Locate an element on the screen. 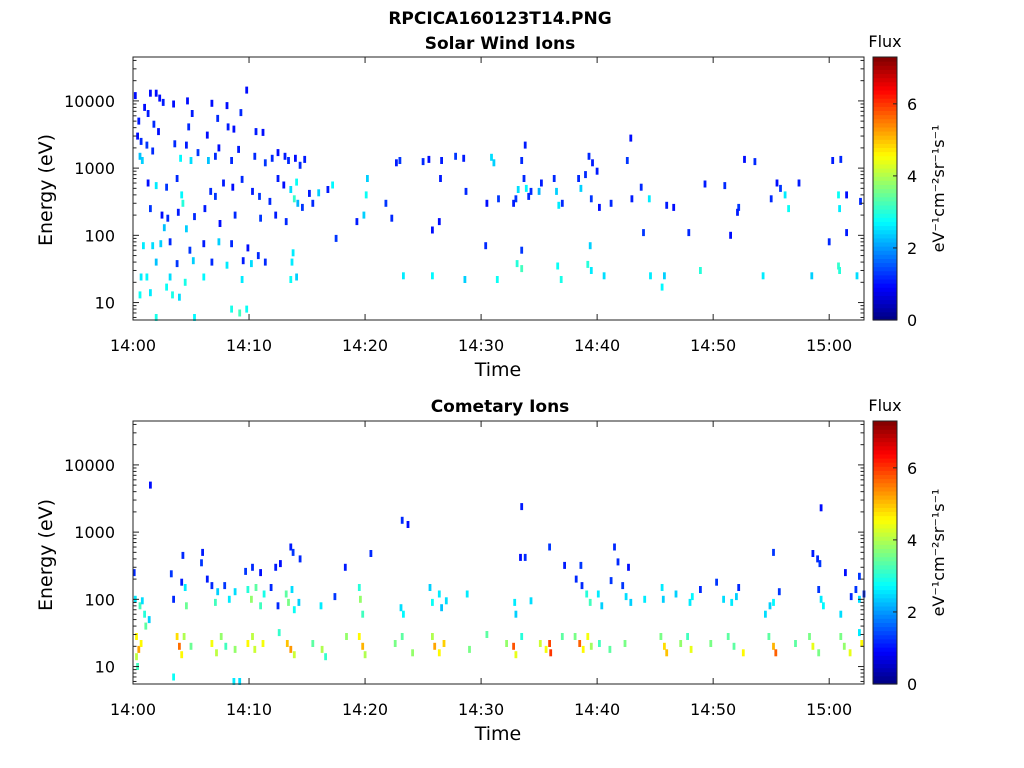 This screenshot has height=768, width=1024. colorbar-tick-label: 0 is located at coordinates (912, 320).